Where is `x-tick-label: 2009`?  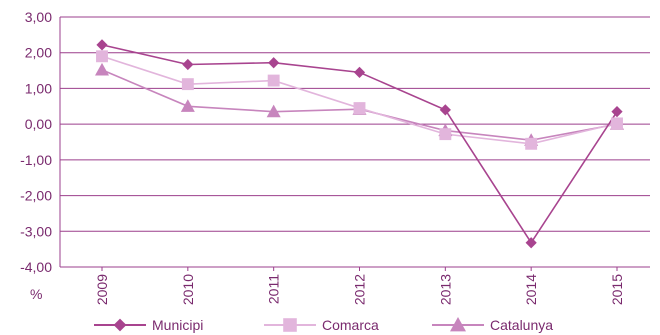 x-tick-label: 2009 is located at coordinates (102, 289).